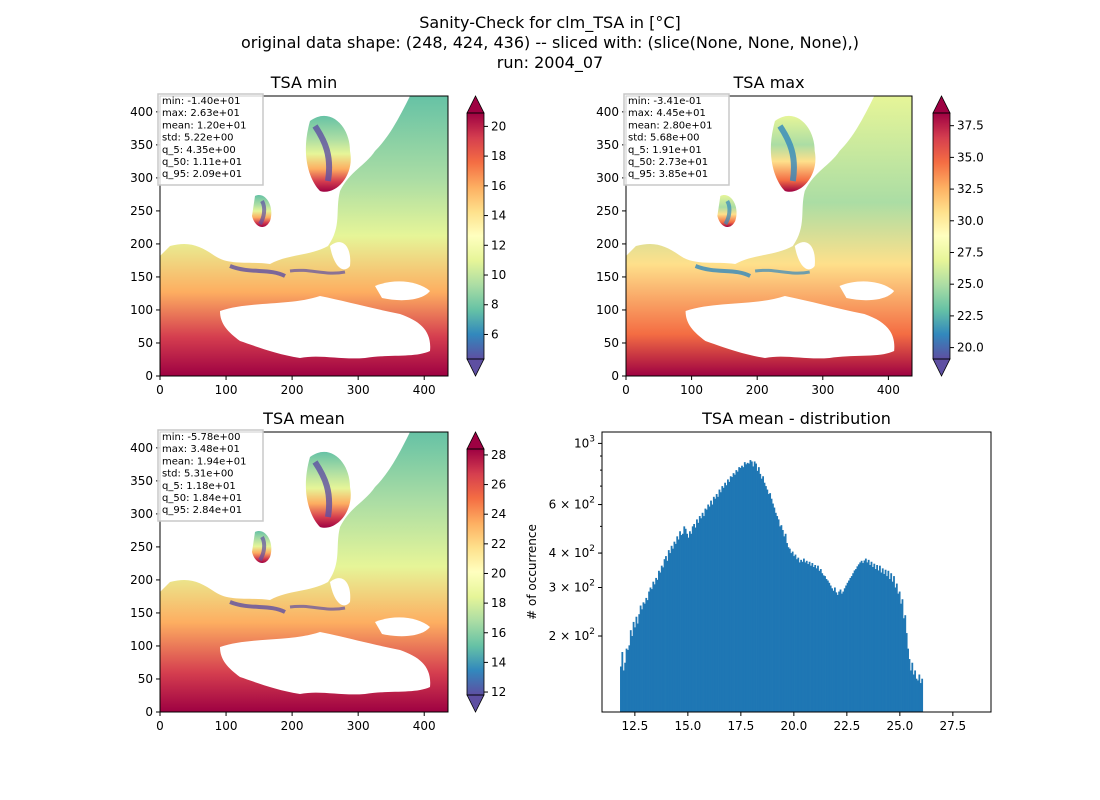  What do you see at coordinates (607, 178) in the screenshot?
I see `map-y-tick-label: 300` at bounding box center [607, 178].